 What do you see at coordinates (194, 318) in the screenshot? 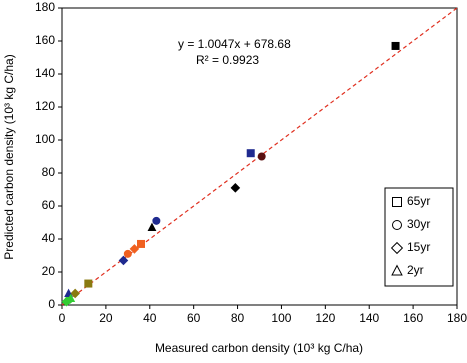
I see `x-tick-label: 60` at bounding box center [194, 318].